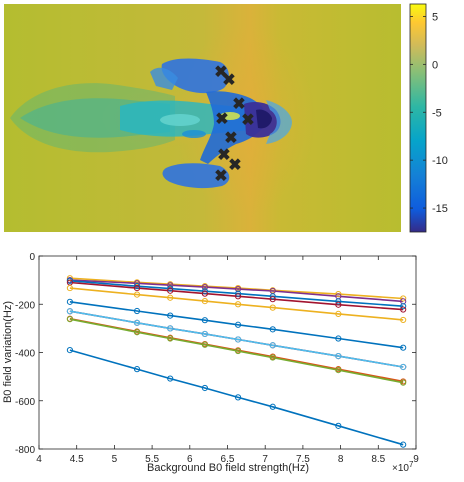 This screenshot has width=464, height=482. Describe the element at coordinates (228, 468) in the screenshot. I see `x-axis-label: Background B0 field strength(Hz)` at that location.